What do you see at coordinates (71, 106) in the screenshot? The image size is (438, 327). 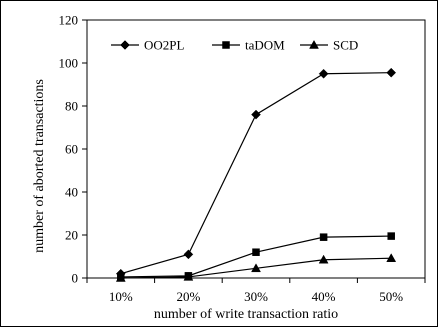 I see `y-tick-label: 80` at bounding box center [71, 106].